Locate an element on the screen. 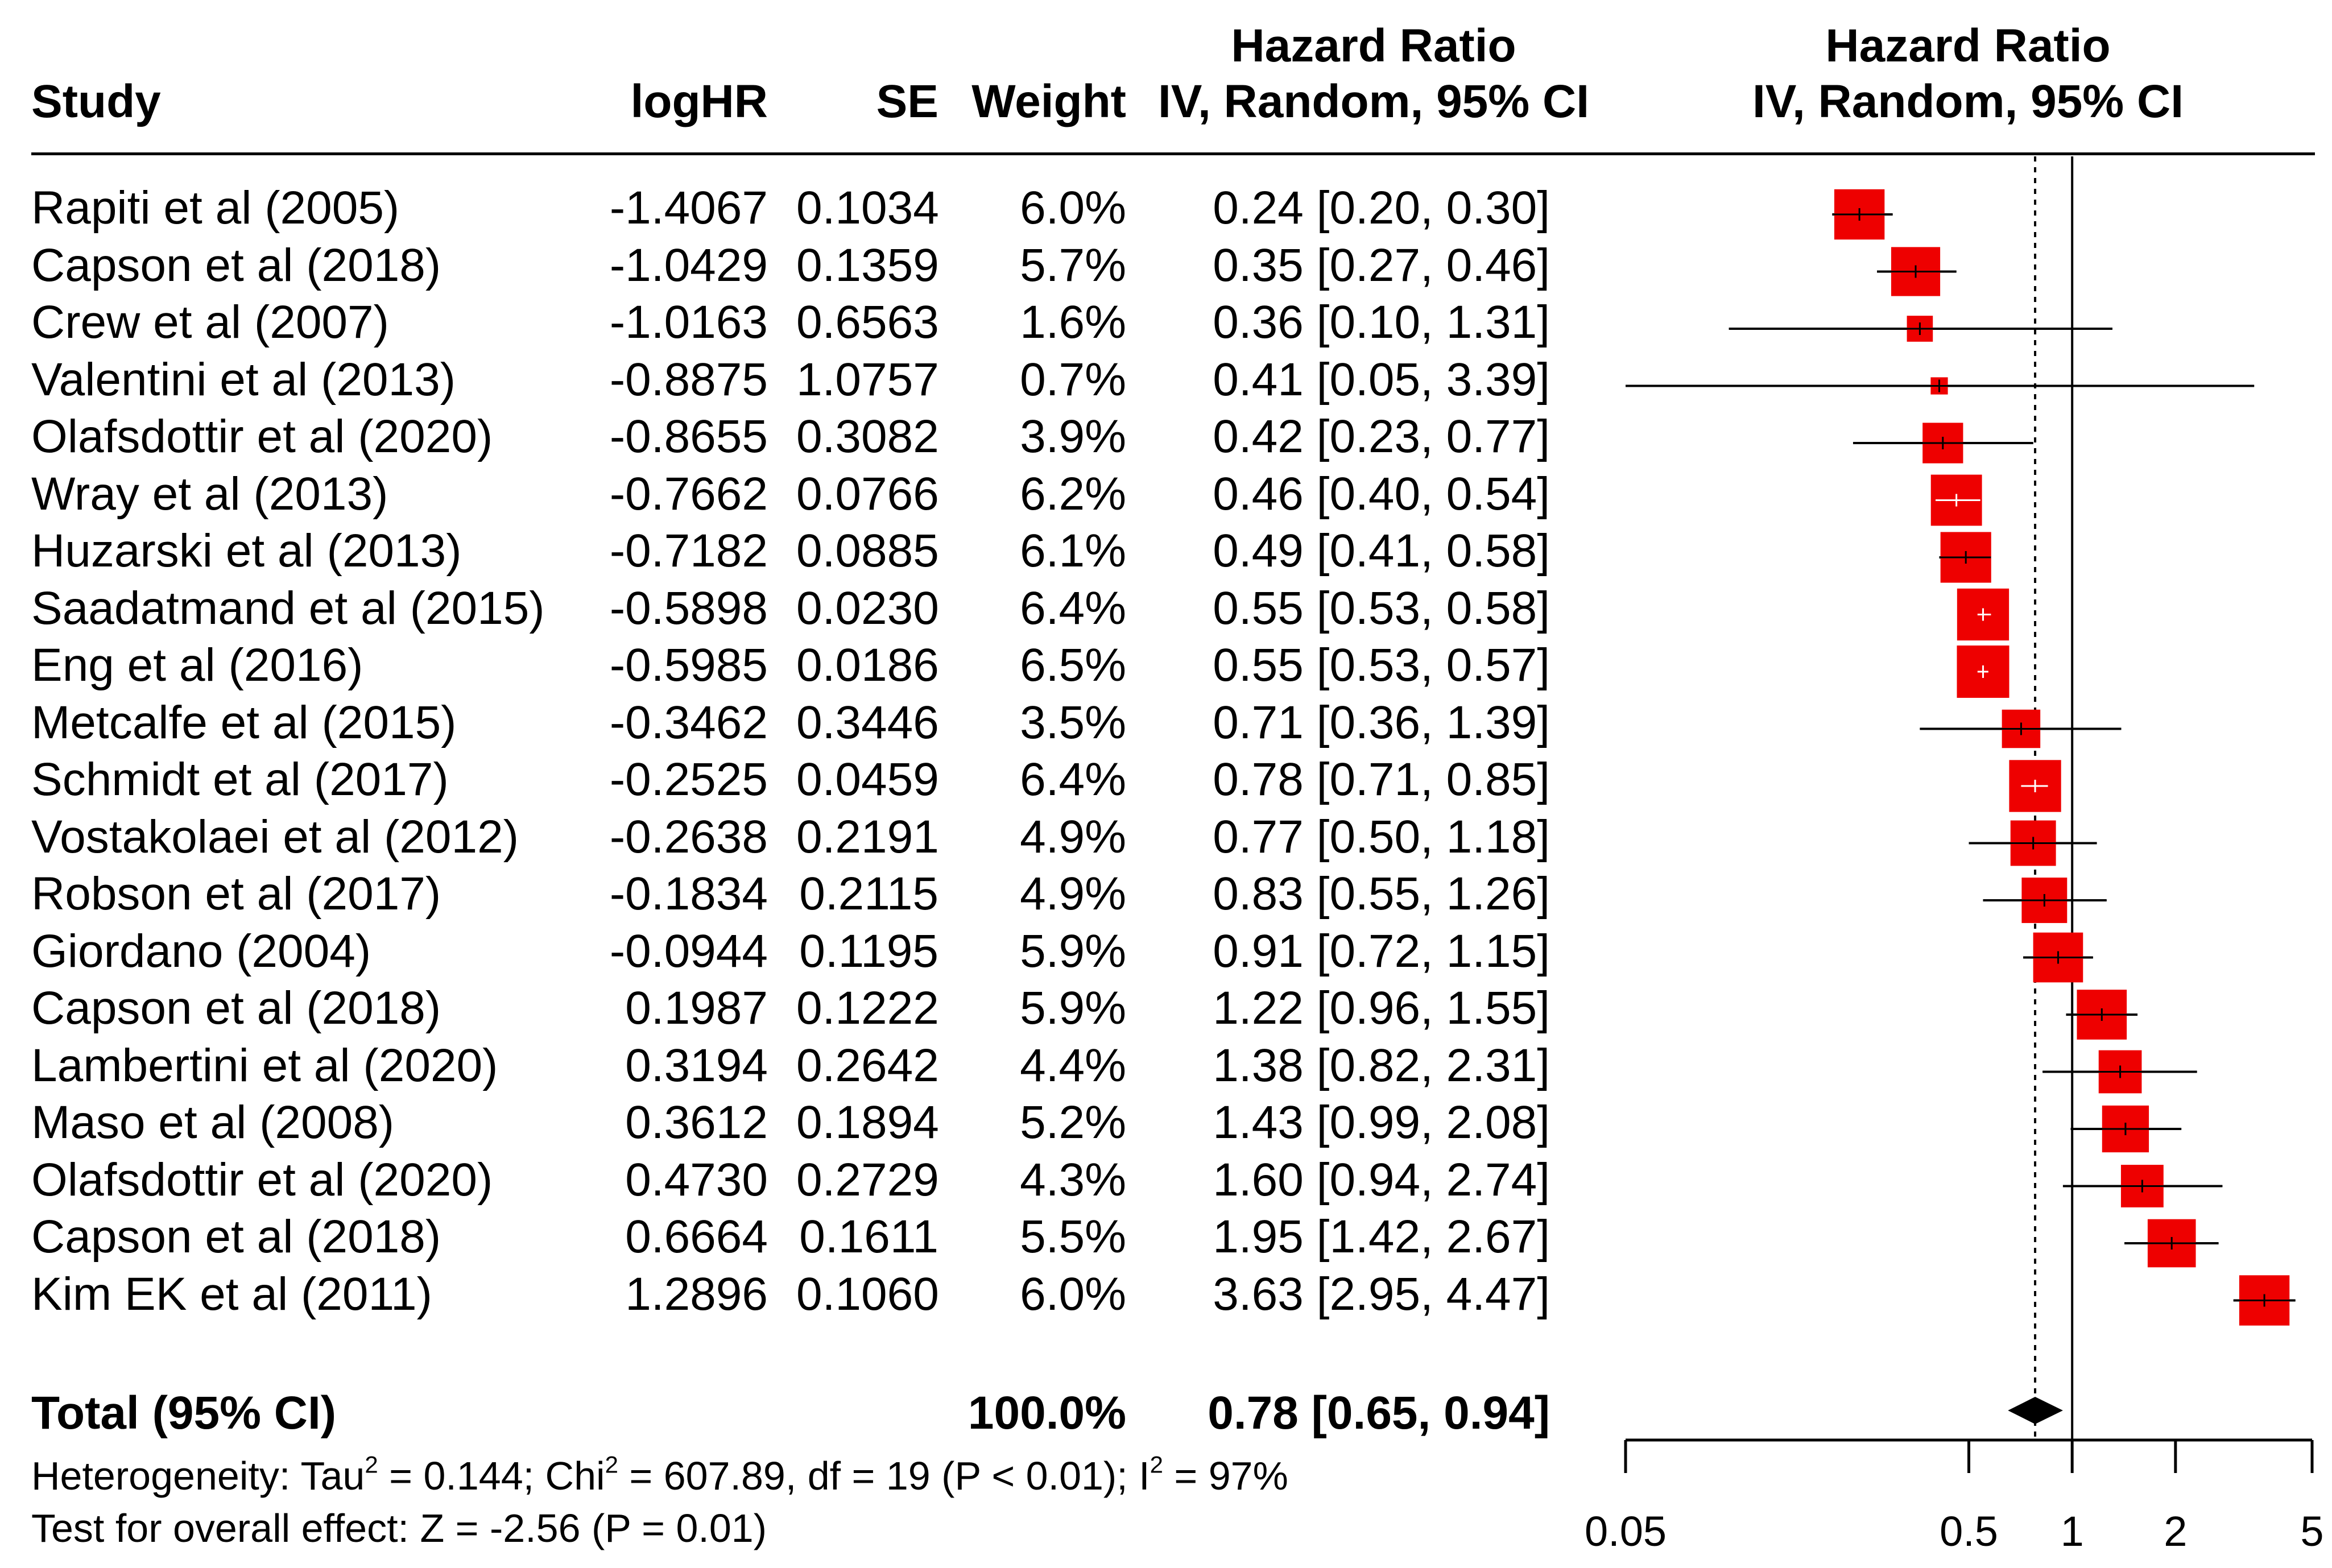 Image resolution: width=2332 pixels, height=1568 pixels. study-se: 0.6563 is located at coordinates (867, 322).